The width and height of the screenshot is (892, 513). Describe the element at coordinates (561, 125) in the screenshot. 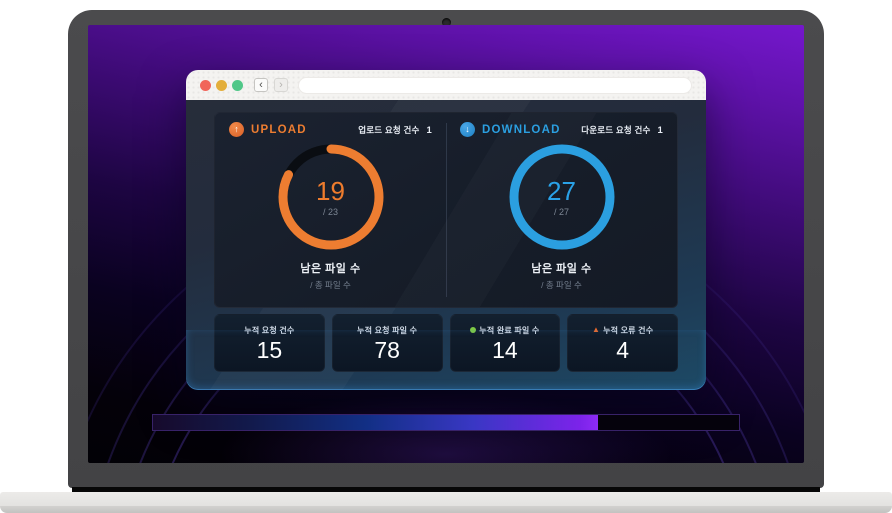

I see `download-header: ↓ DOWNLOAD 다운로드 요청 건수 1` at that location.